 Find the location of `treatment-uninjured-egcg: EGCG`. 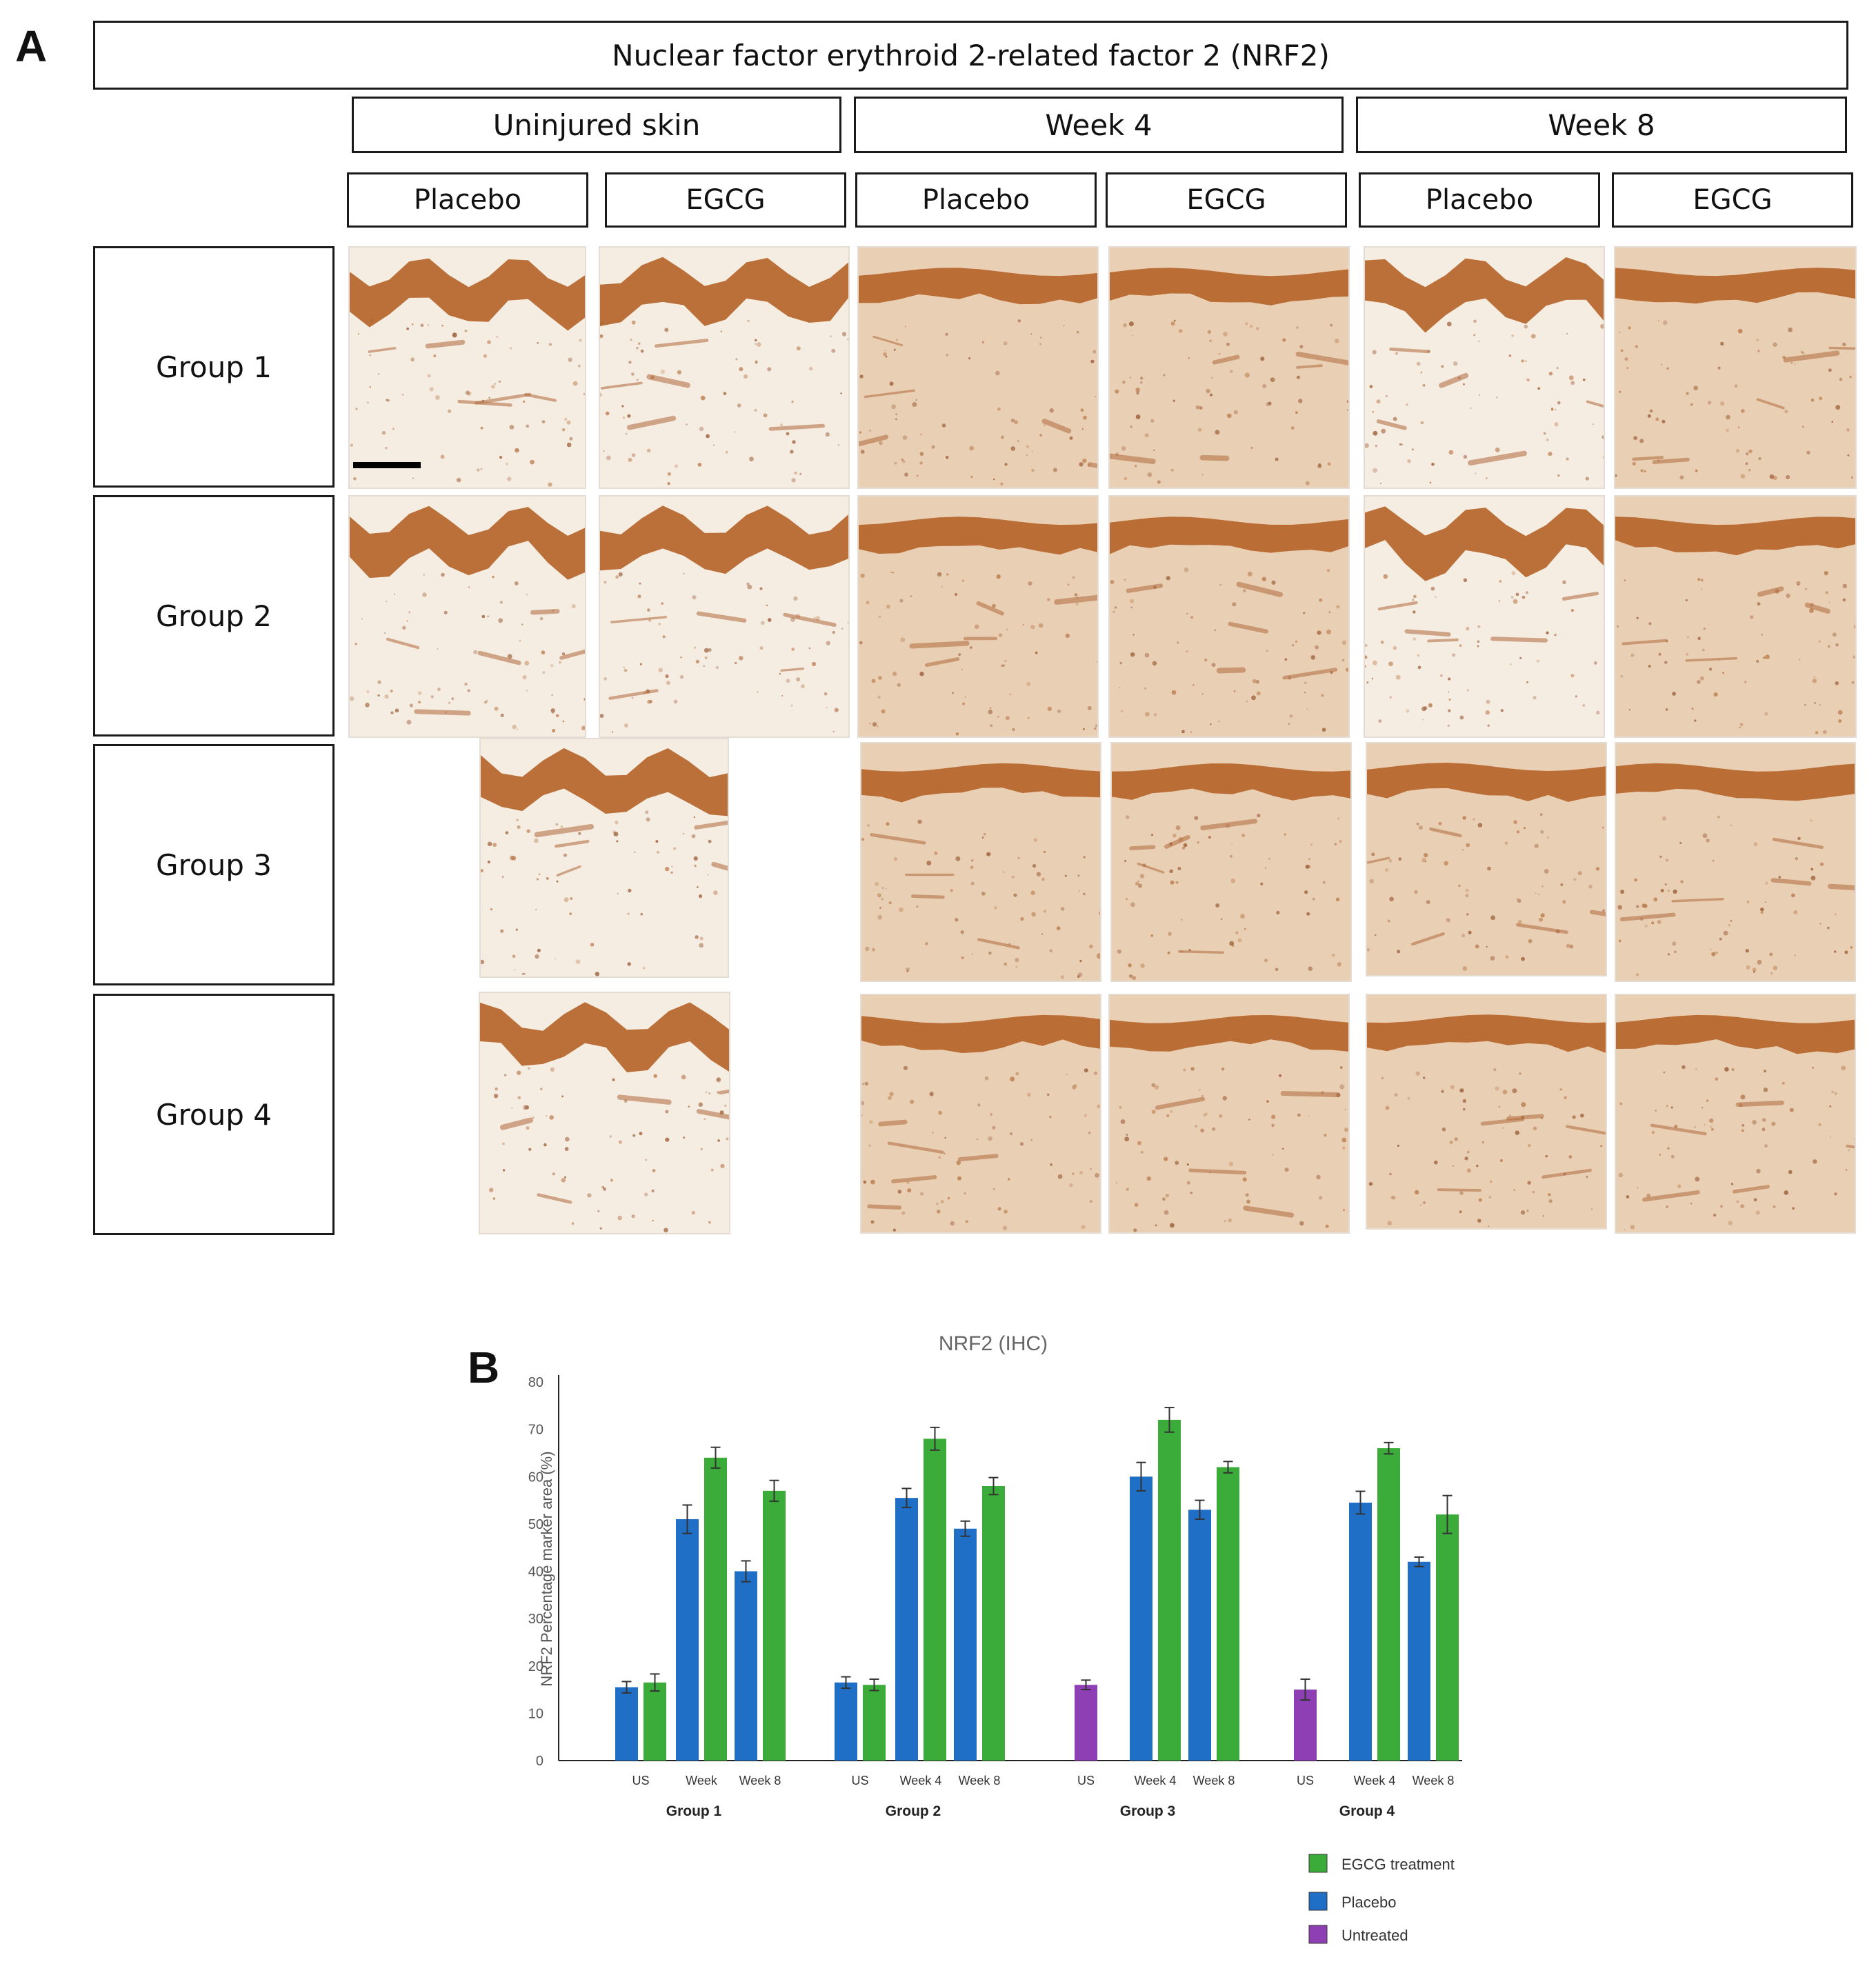

treatment-uninjured-egcg: EGCG is located at coordinates (725, 200).